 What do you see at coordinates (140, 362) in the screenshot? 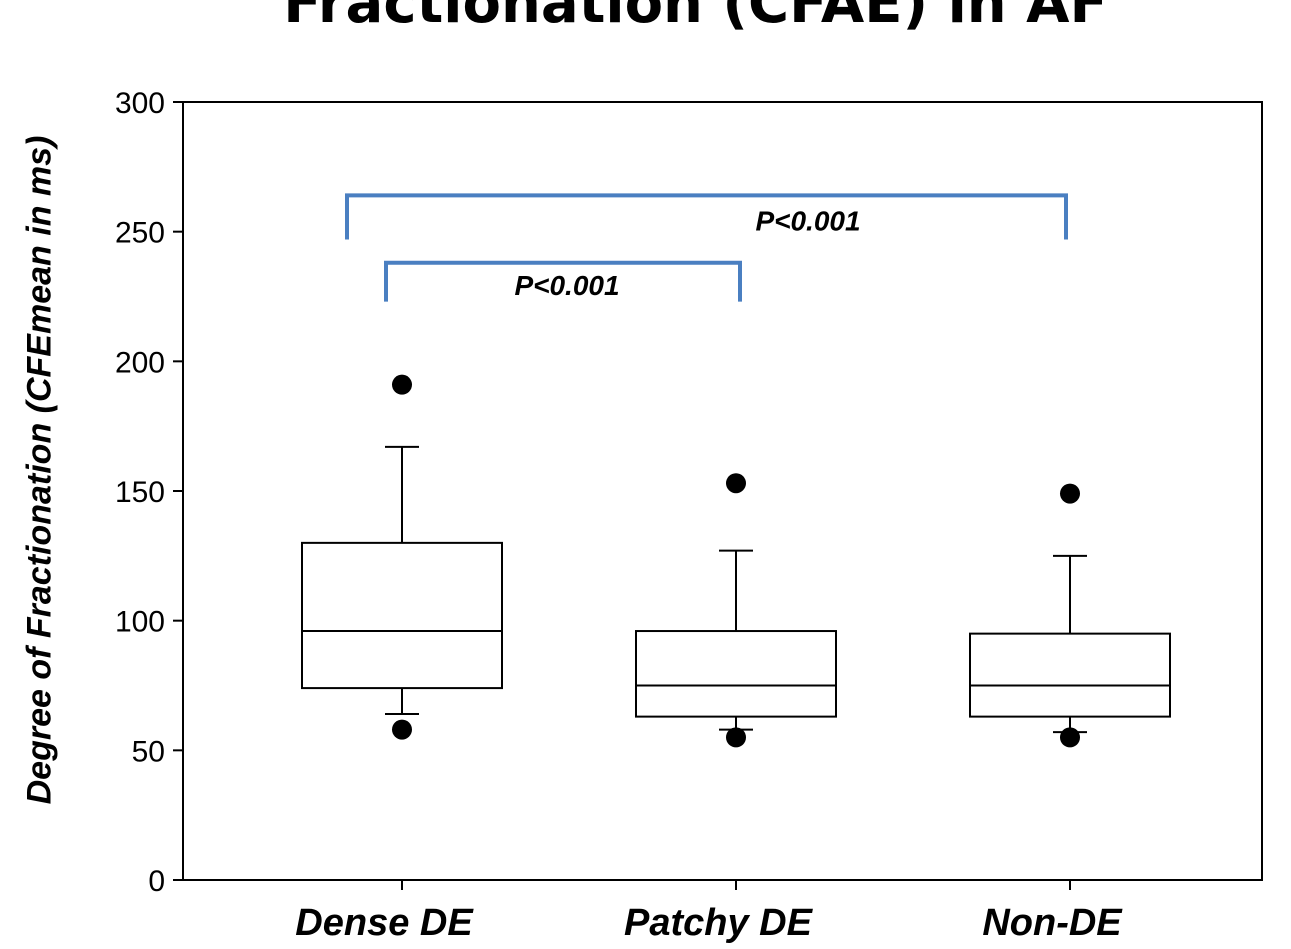
I see `y-tick-label: 200` at bounding box center [140, 362].